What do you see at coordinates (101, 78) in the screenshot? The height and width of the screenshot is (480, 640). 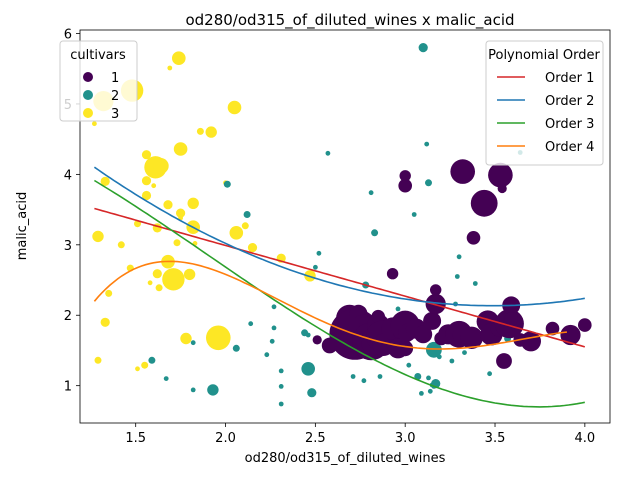 I see `legend-cultivars-entry: 1` at bounding box center [101, 78].